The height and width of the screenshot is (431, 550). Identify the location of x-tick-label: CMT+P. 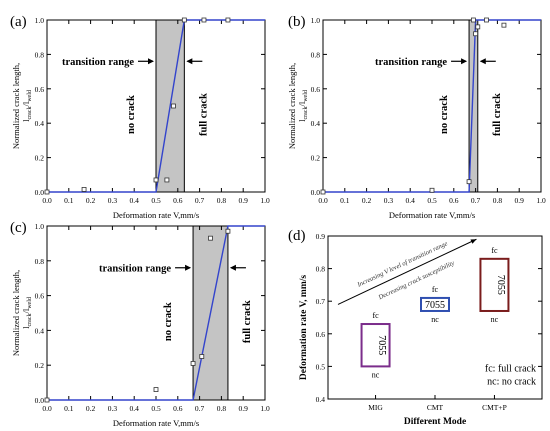
(494, 407).